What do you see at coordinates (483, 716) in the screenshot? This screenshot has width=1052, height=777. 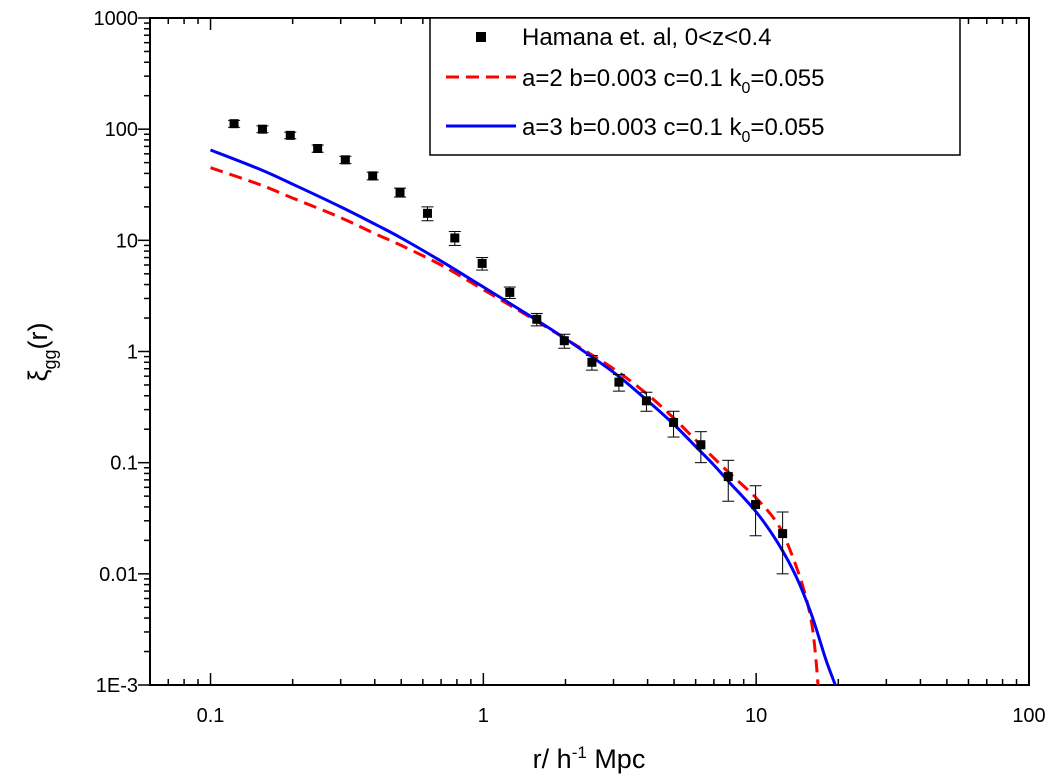 I see `x-tick-label: 1` at bounding box center [483, 716].